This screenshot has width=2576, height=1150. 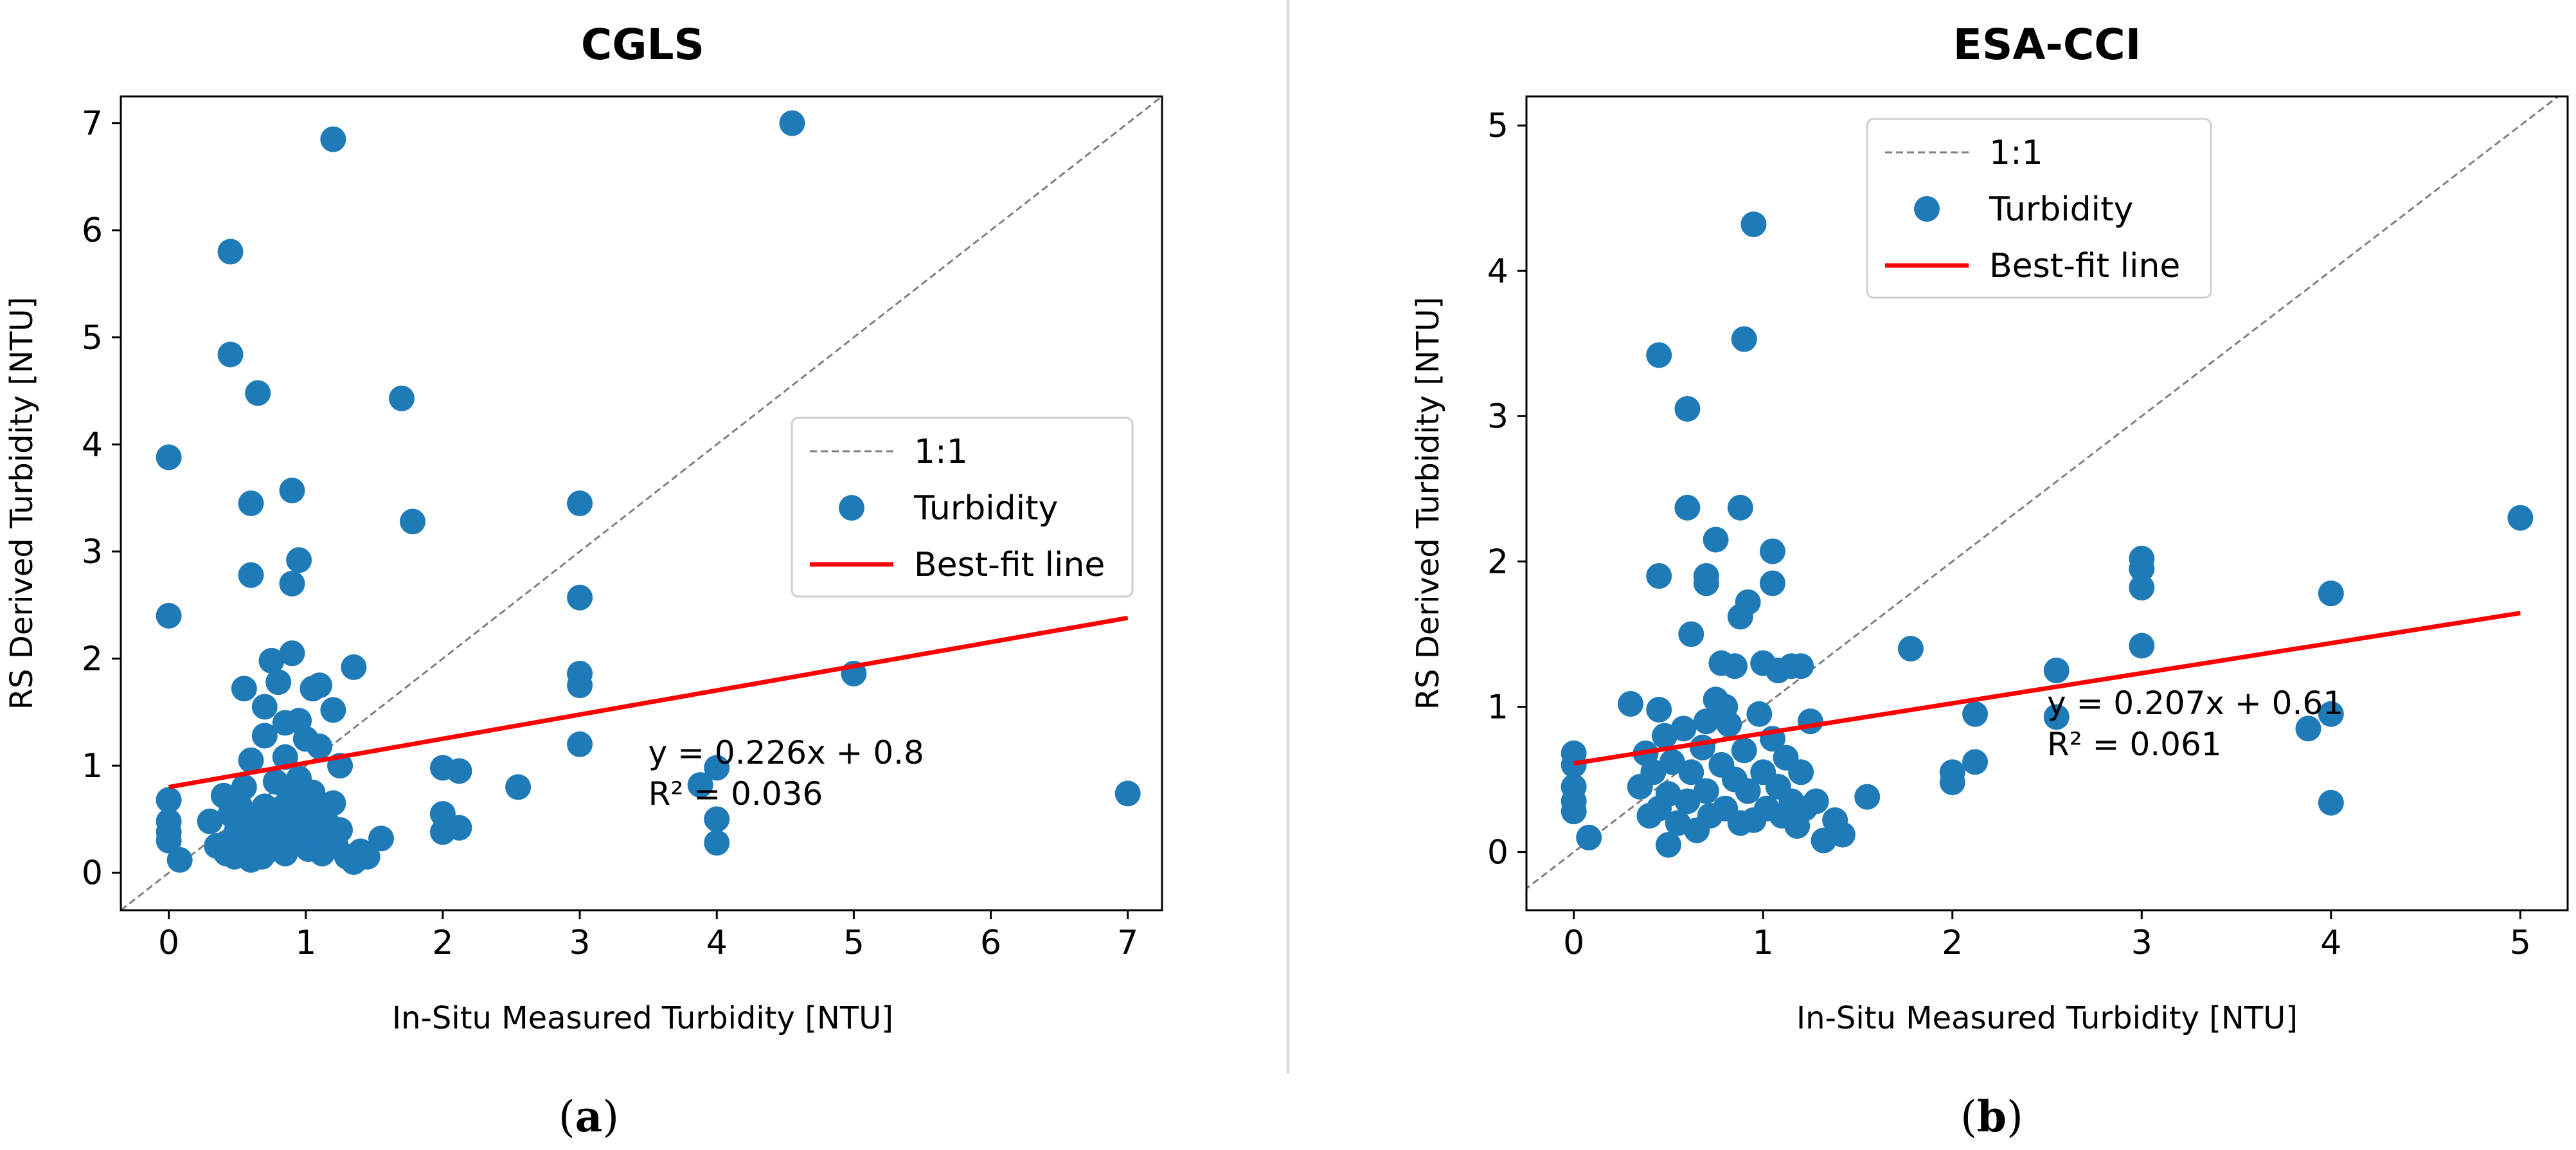 What do you see at coordinates (92, 338) in the screenshot?
I see `y-tick-label: 5` at bounding box center [92, 338].